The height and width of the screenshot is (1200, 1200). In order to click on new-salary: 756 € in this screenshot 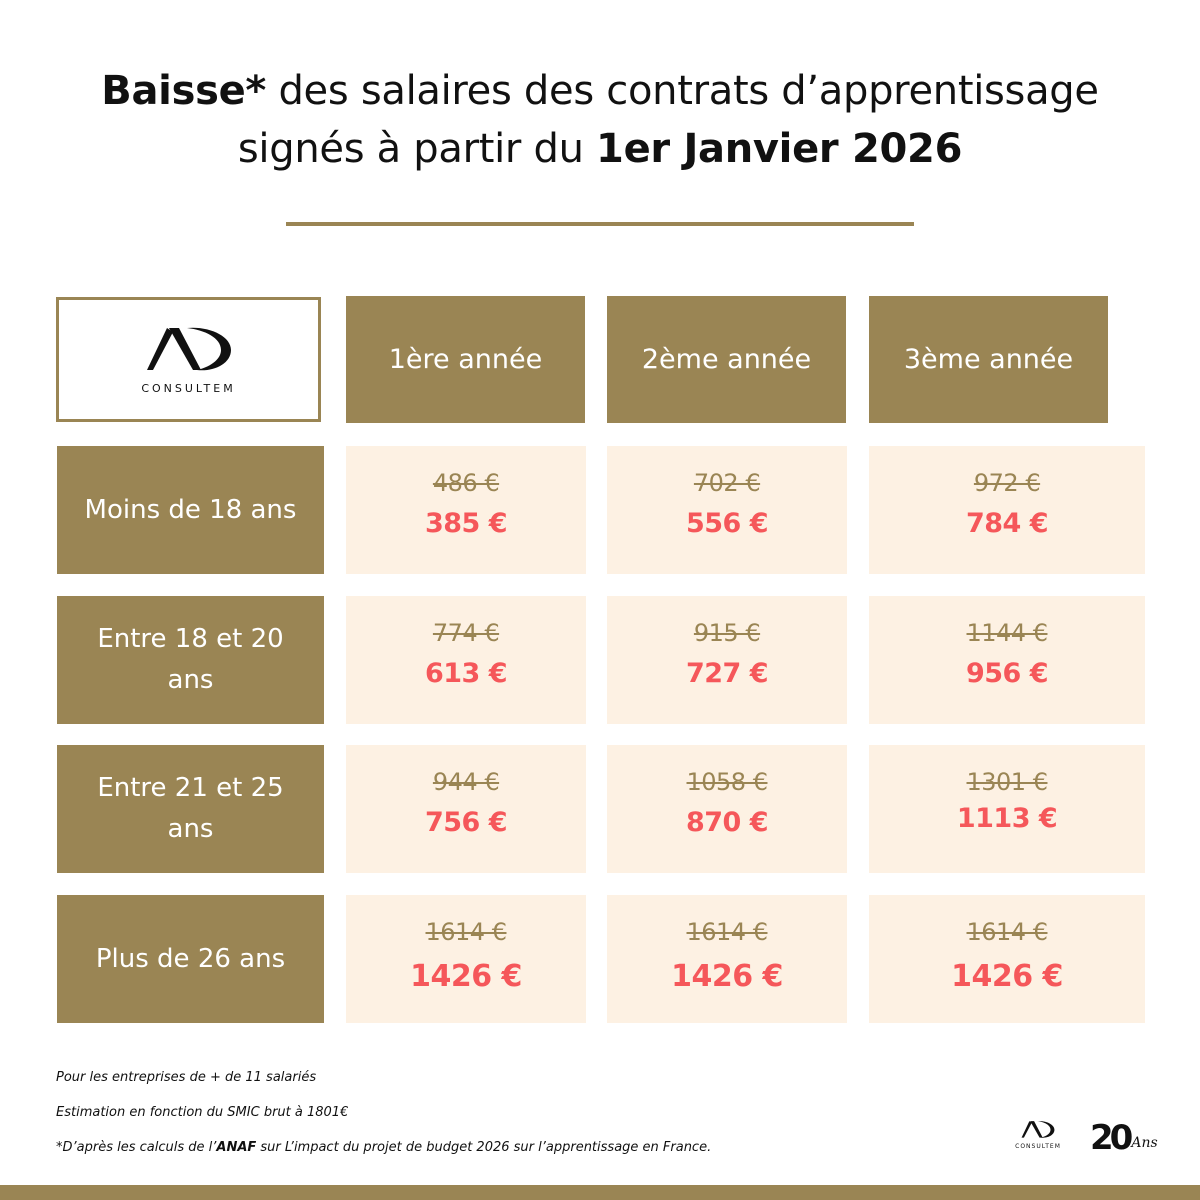, I will do `click(466, 822)`.